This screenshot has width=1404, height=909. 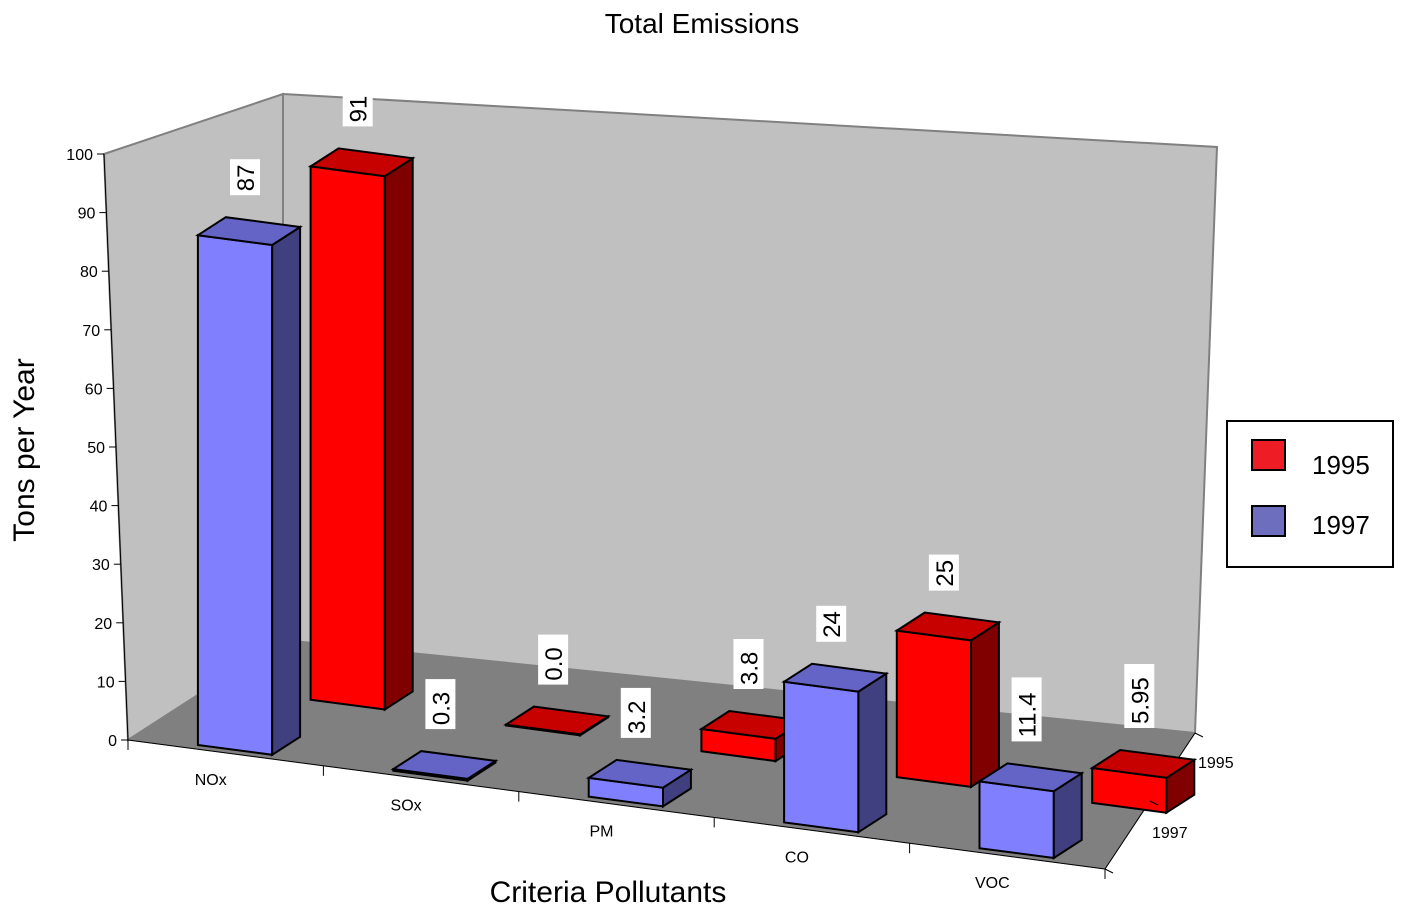 I want to click on bar-1997-sox, so click(x=444, y=766).